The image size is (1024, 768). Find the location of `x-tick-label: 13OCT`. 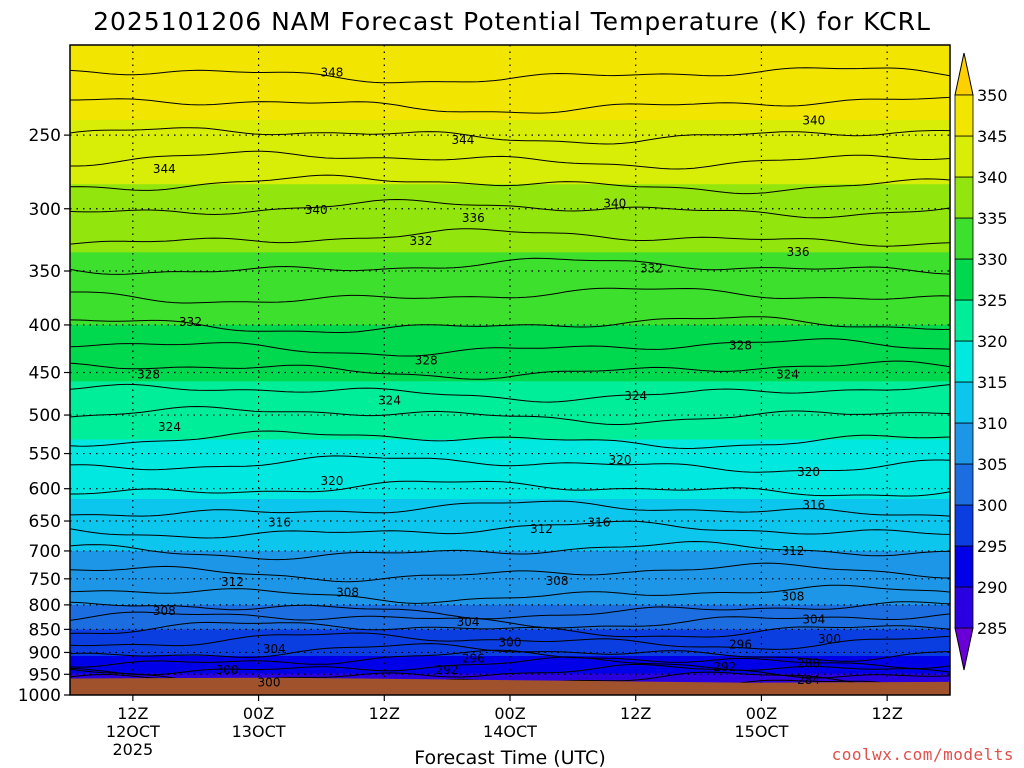

x-tick-label: 13OCT is located at coordinates (259, 731).